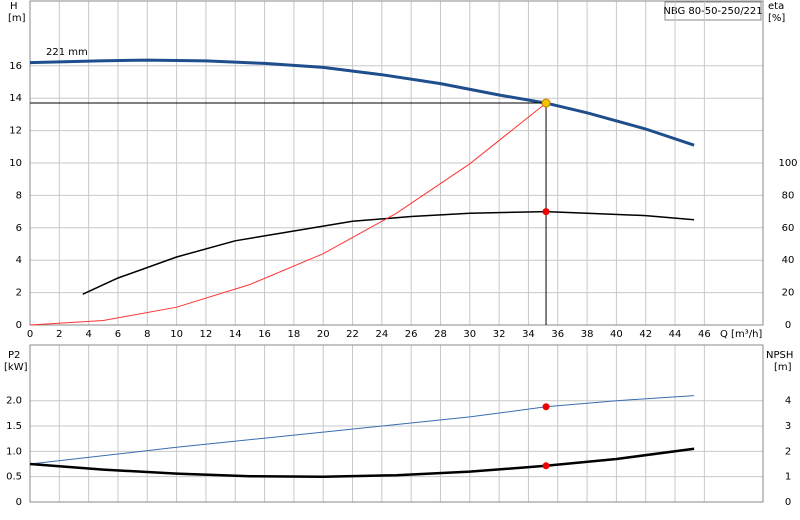 The image size is (800, 520). Describe the element at coordinates (788, 477) in the screenshot. I see `y2-tick-label: 1` at that location.